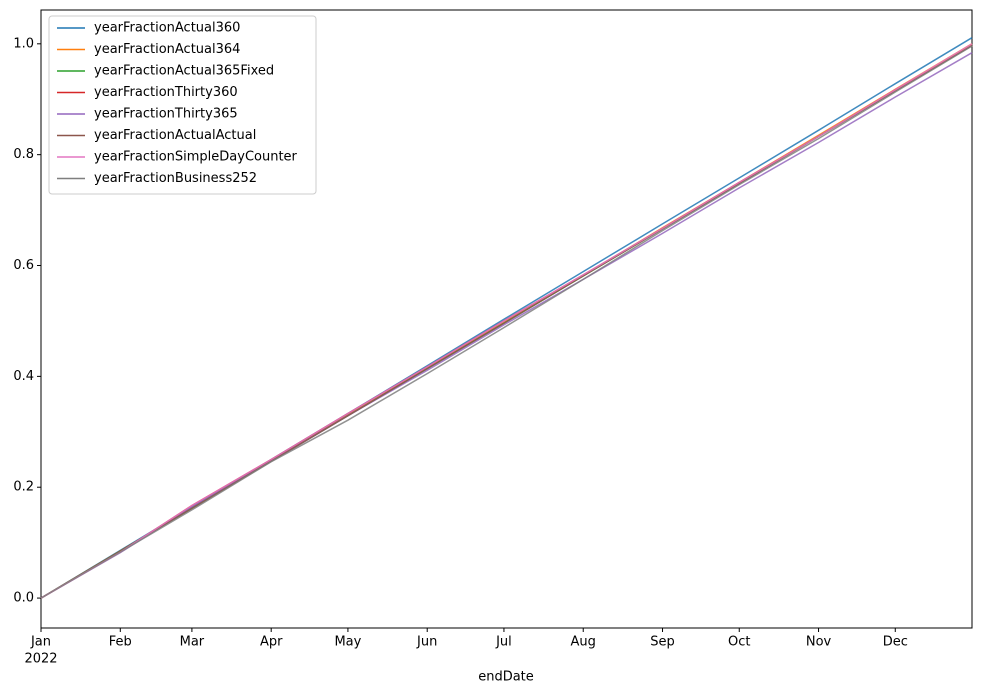  Describe the element at coordinates (120, 642) in the screenshot. I see `x-tick-label: Feb` at that location.